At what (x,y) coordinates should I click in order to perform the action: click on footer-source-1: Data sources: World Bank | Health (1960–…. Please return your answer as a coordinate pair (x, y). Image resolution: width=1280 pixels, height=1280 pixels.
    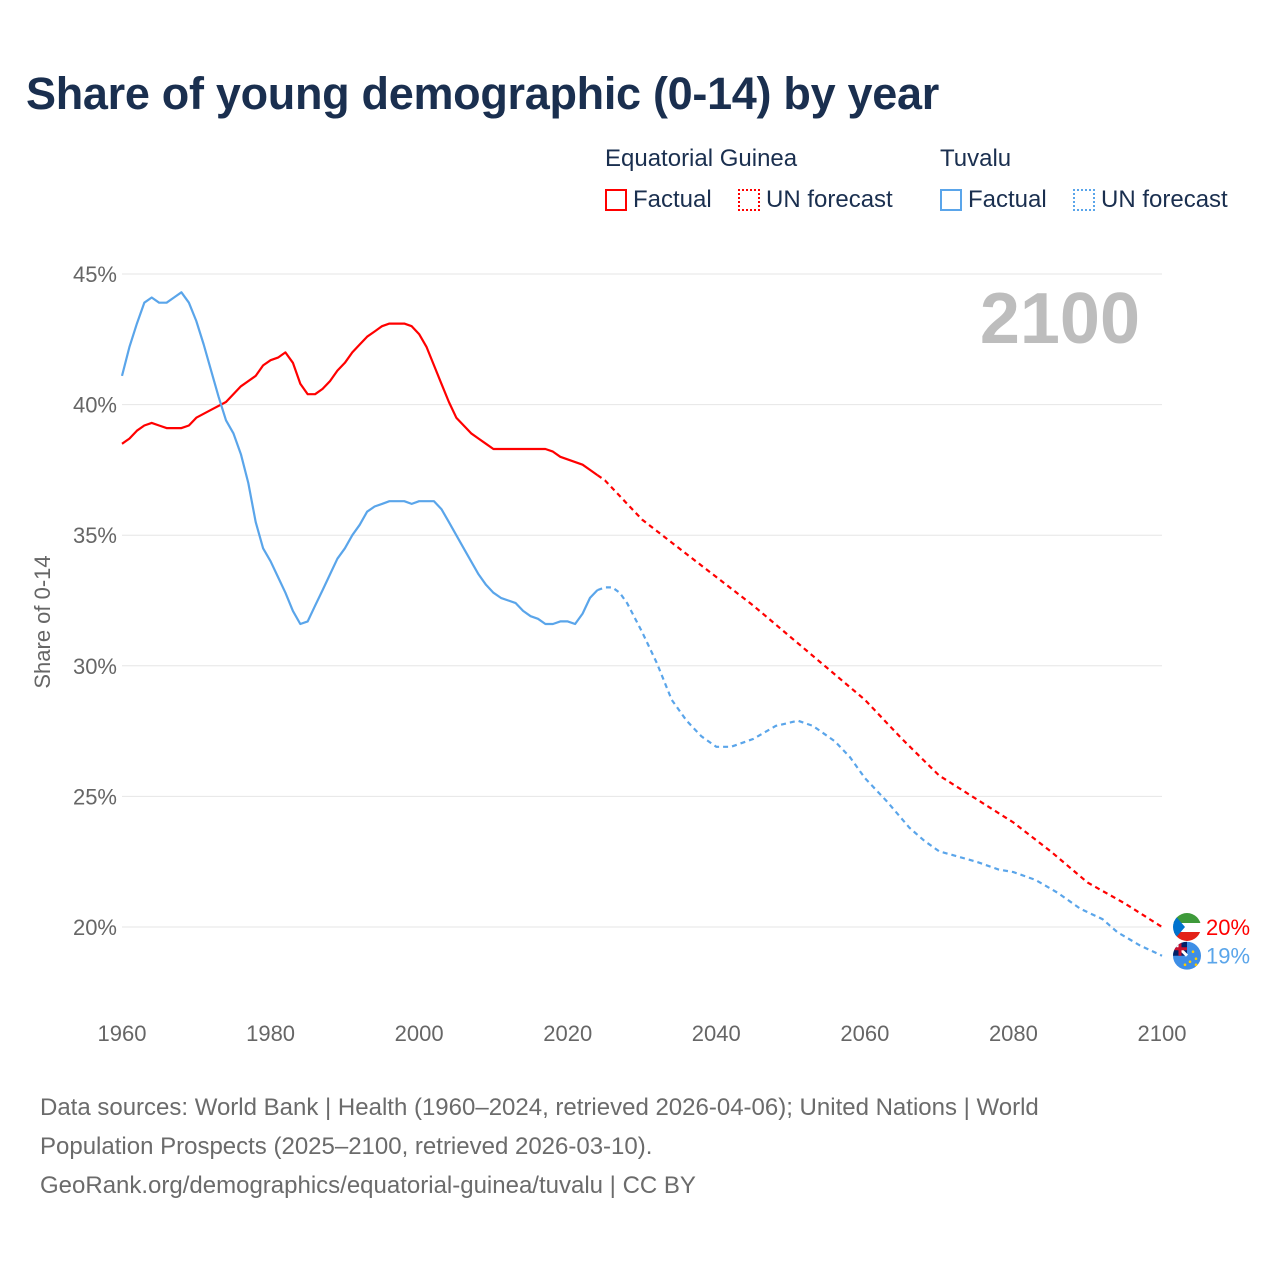
    Looking at the image, I should click on (539, 1107).